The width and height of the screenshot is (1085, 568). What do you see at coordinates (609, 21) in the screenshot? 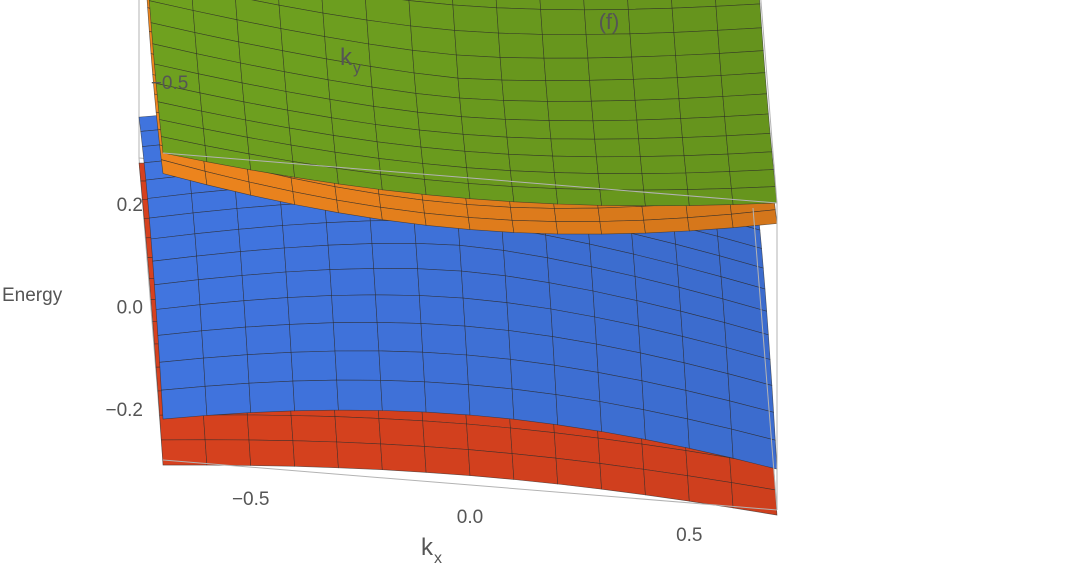
I see `chart-title: (f)` at bounding box center [609, 21].